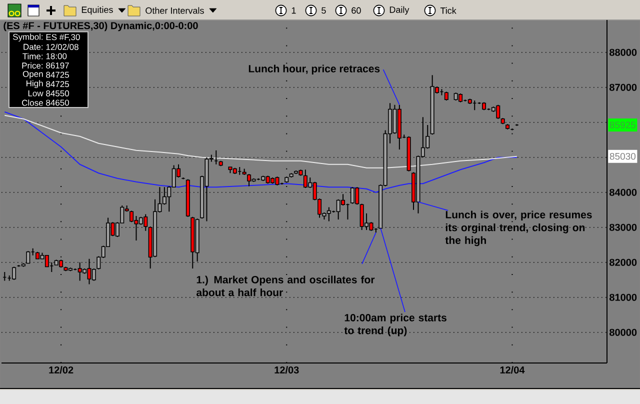 The image size is (640, 404). I want to click on annotation: Time:, so click(32, 56).